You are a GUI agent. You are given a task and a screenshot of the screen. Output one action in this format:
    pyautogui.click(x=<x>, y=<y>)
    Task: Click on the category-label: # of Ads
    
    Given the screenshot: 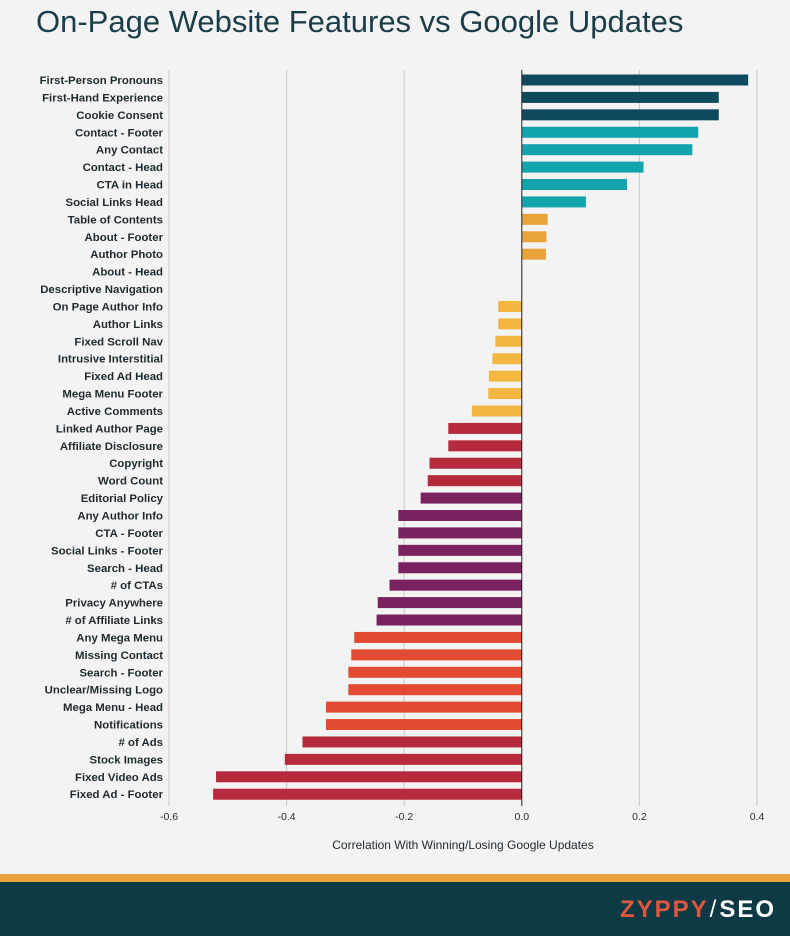 What is the action you would take?
    pyautogui.click(x=140, y=743)
    